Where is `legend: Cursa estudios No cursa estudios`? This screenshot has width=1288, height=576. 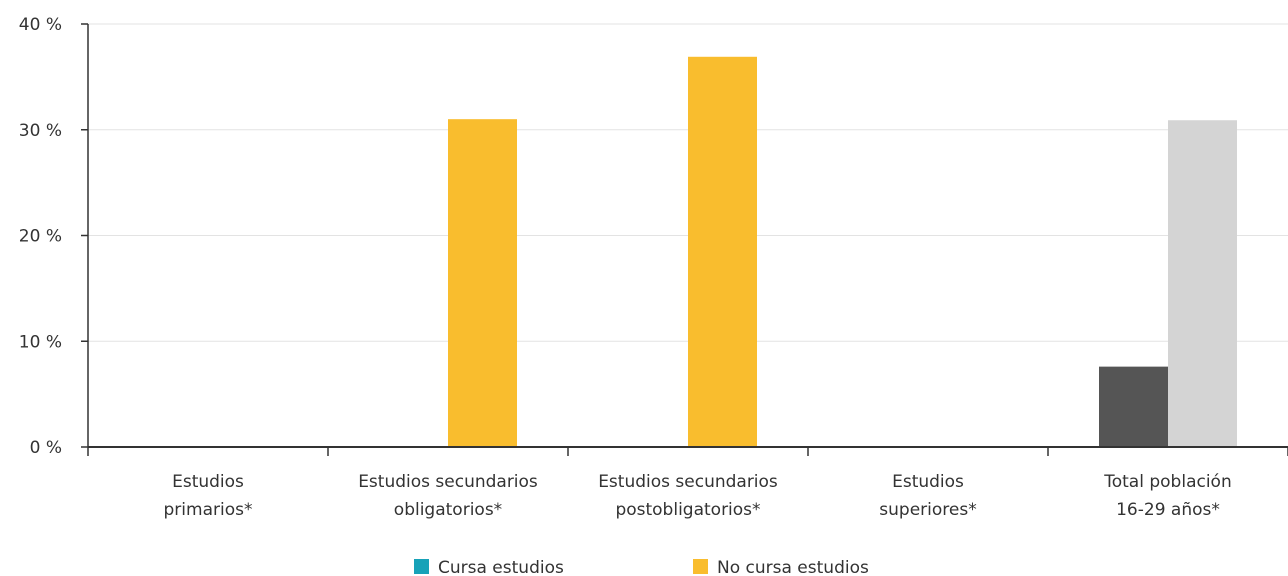 legend: Cursa estudios No cursa estudios is located at coordinates (641, 567).